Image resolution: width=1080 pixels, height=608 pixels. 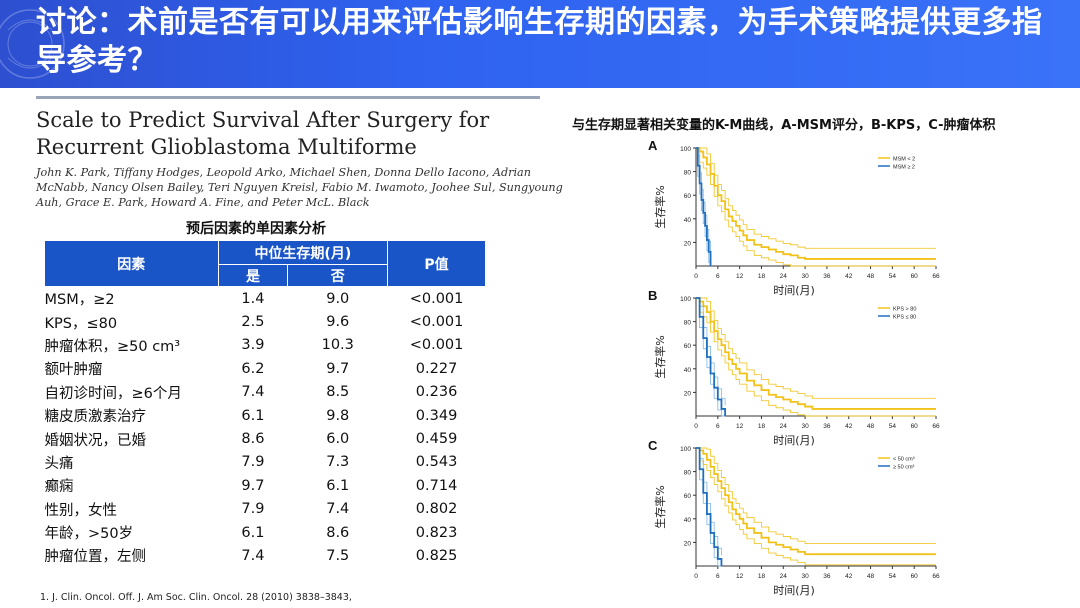 I want to click on legend-label: < 50 cm³, so click(x=904, y=460).